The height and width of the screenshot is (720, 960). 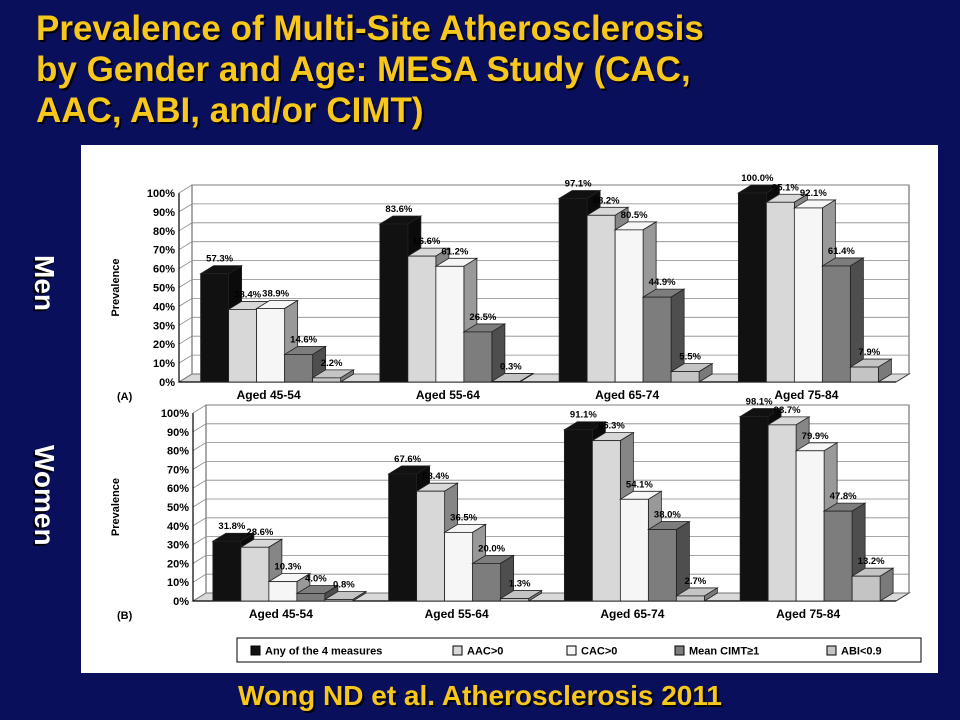 I want to click on p0-data-label: 7.9%, so click(x=870, y=352).